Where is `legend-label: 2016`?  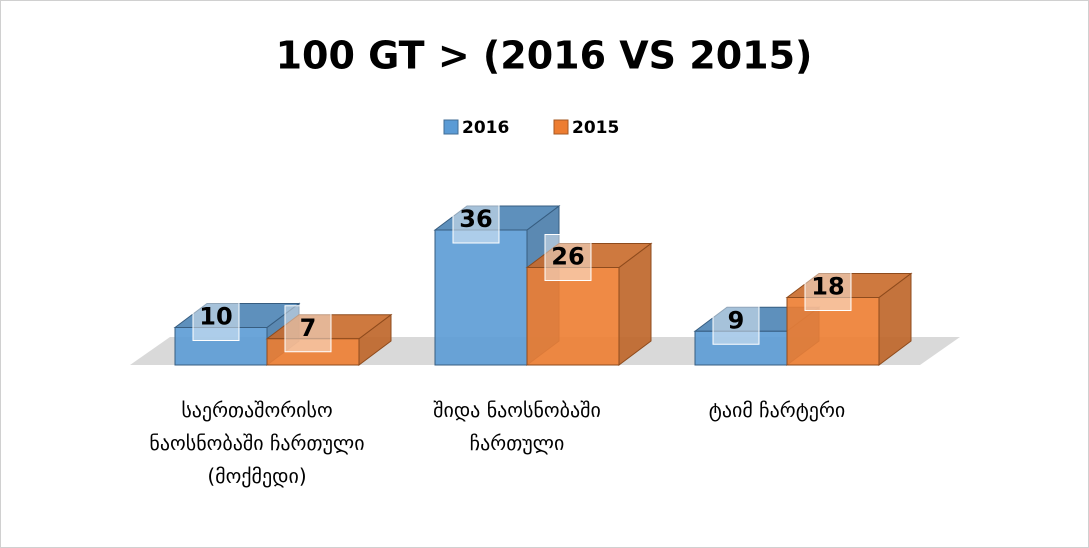 legend-label: 2016 is located at coordinates (485, 128).